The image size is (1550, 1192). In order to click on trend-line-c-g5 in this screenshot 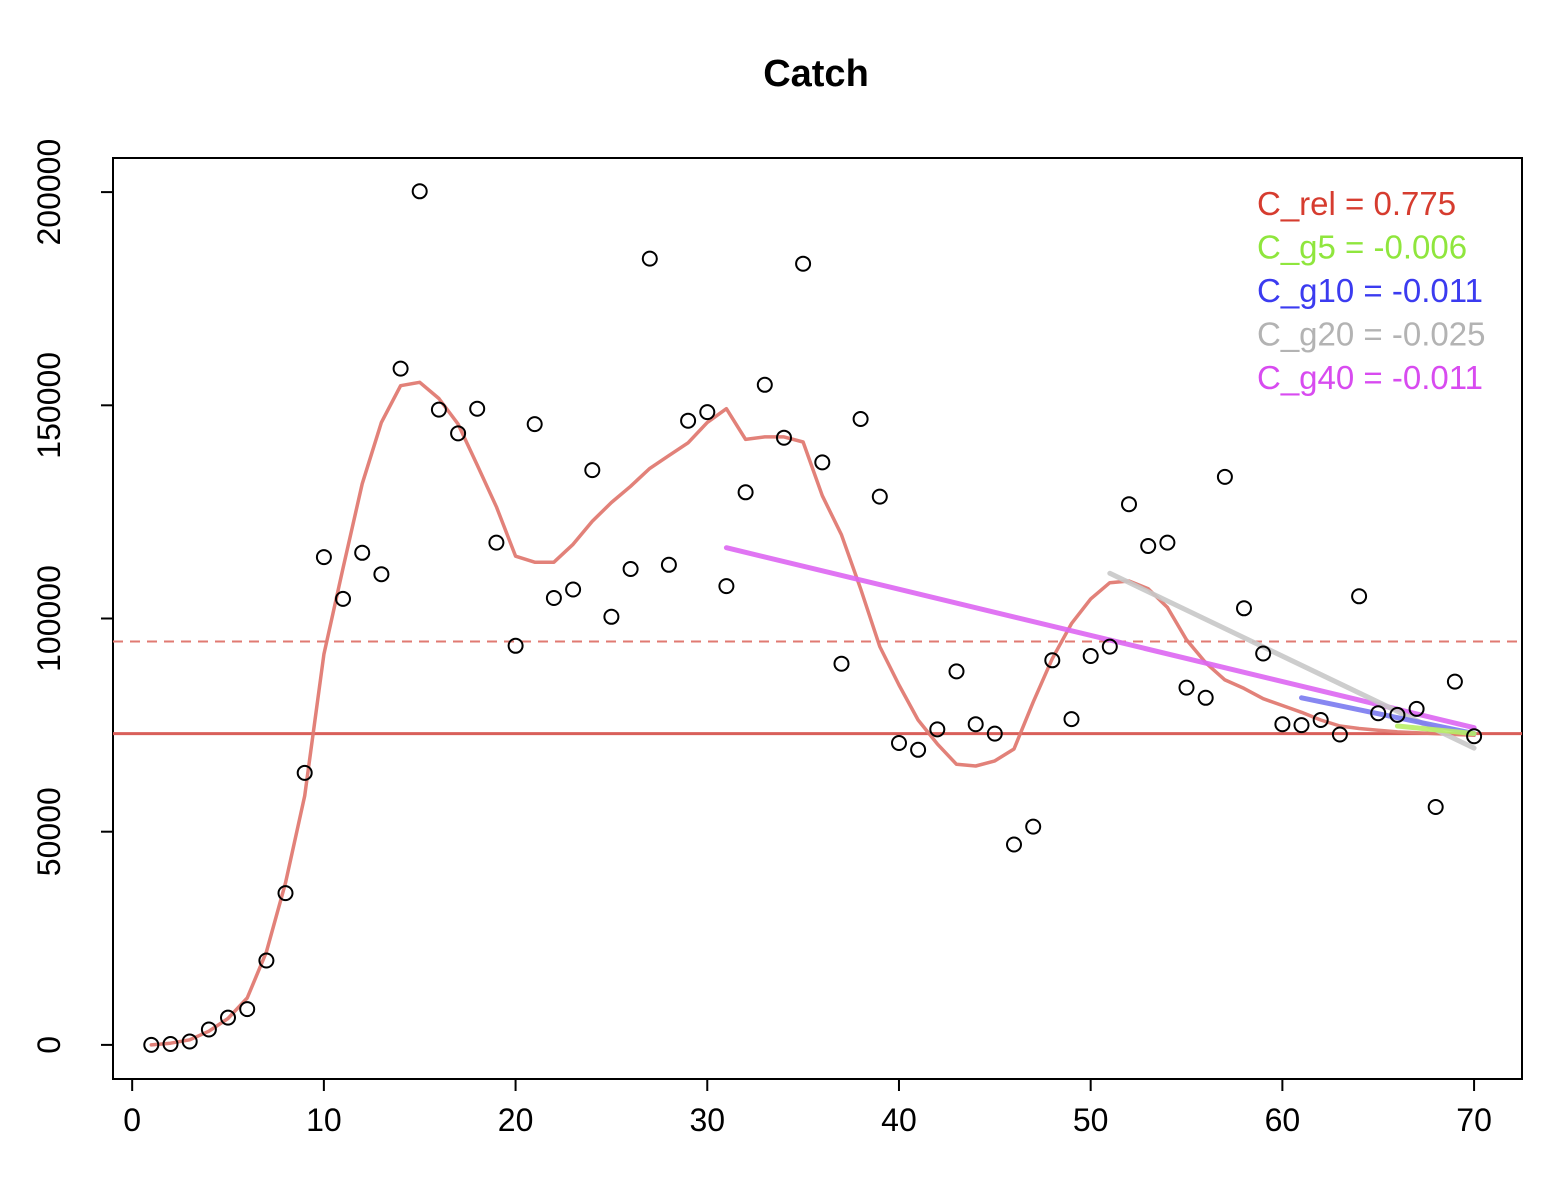, I will do `click(1435, 730)`.